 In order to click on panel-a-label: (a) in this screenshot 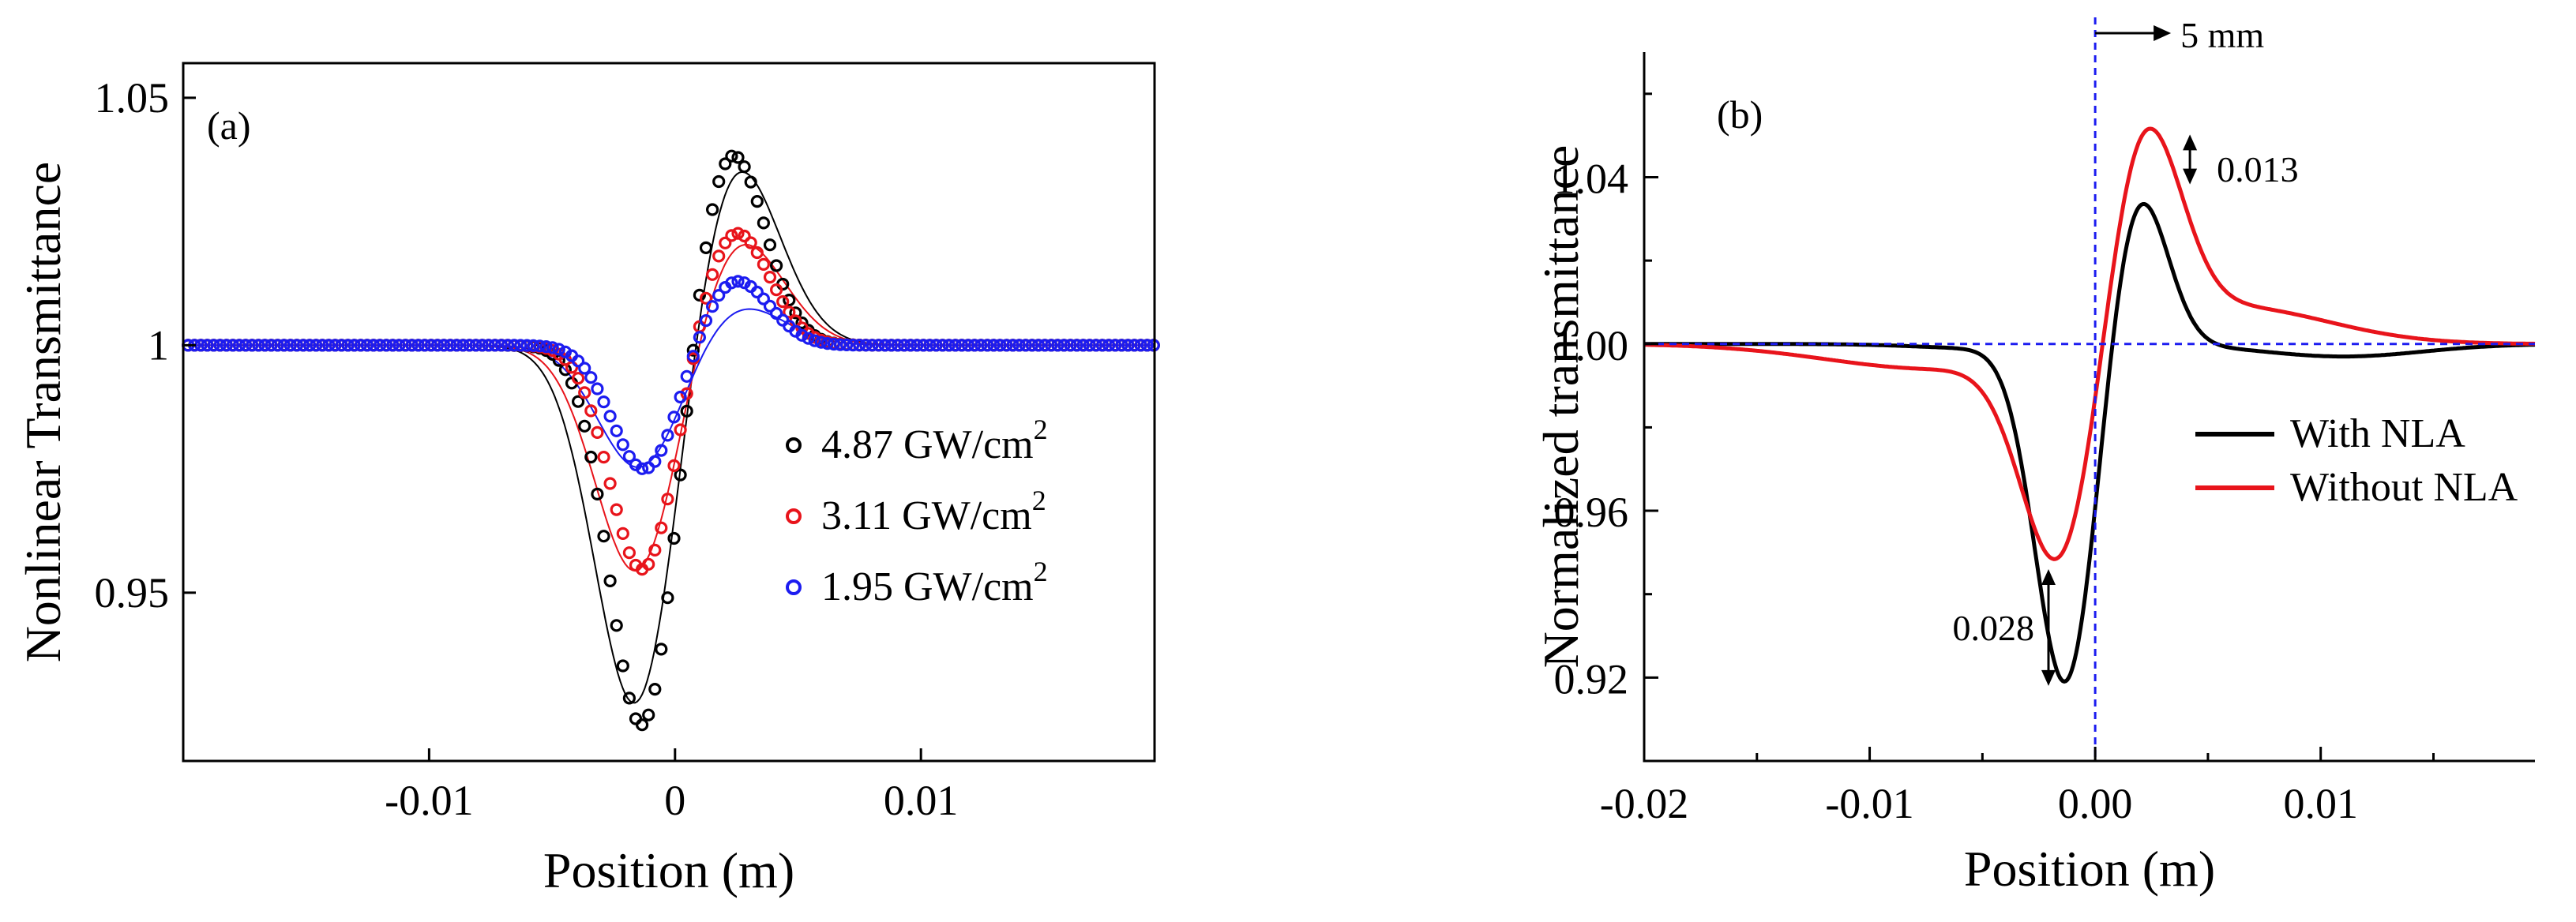, I will do `click(229, 125)`.